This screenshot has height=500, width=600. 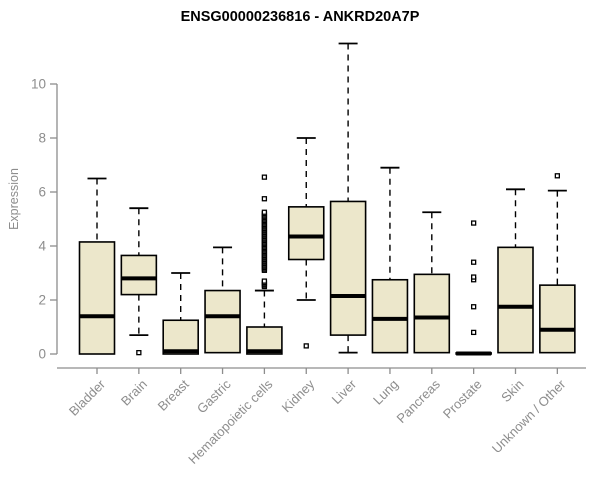 What do you see at coordinates (473, 288) in the screenshot?
I see `box-group-prostate` at bounding box center [473, 288].